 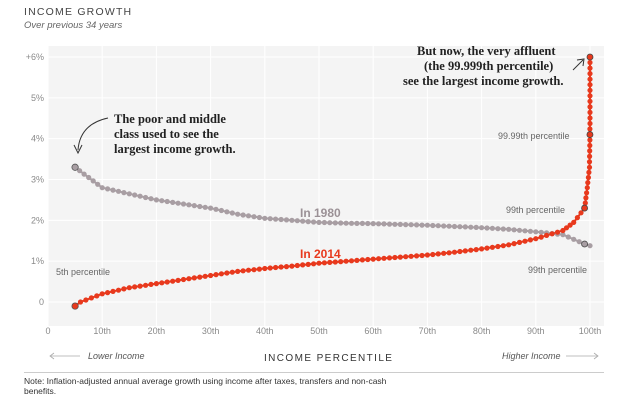 I want to click on series-label-1980: In 1980, so click(x=320, y=213).